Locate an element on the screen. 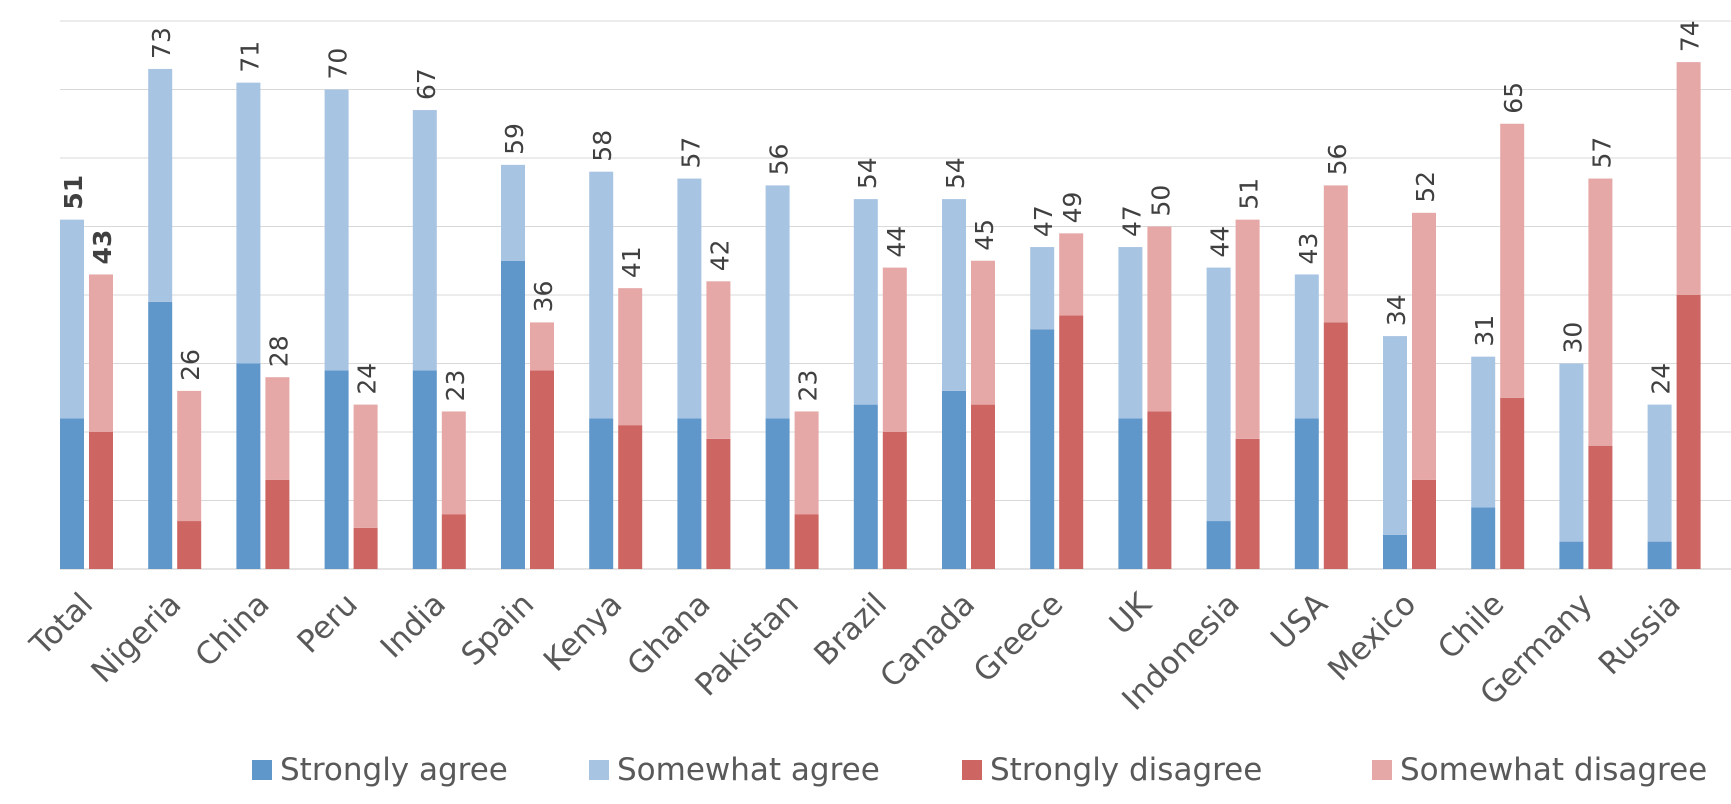 This screenshot has width=1731, height=804. category-label: Russia is located at coordinates (1640, 634).